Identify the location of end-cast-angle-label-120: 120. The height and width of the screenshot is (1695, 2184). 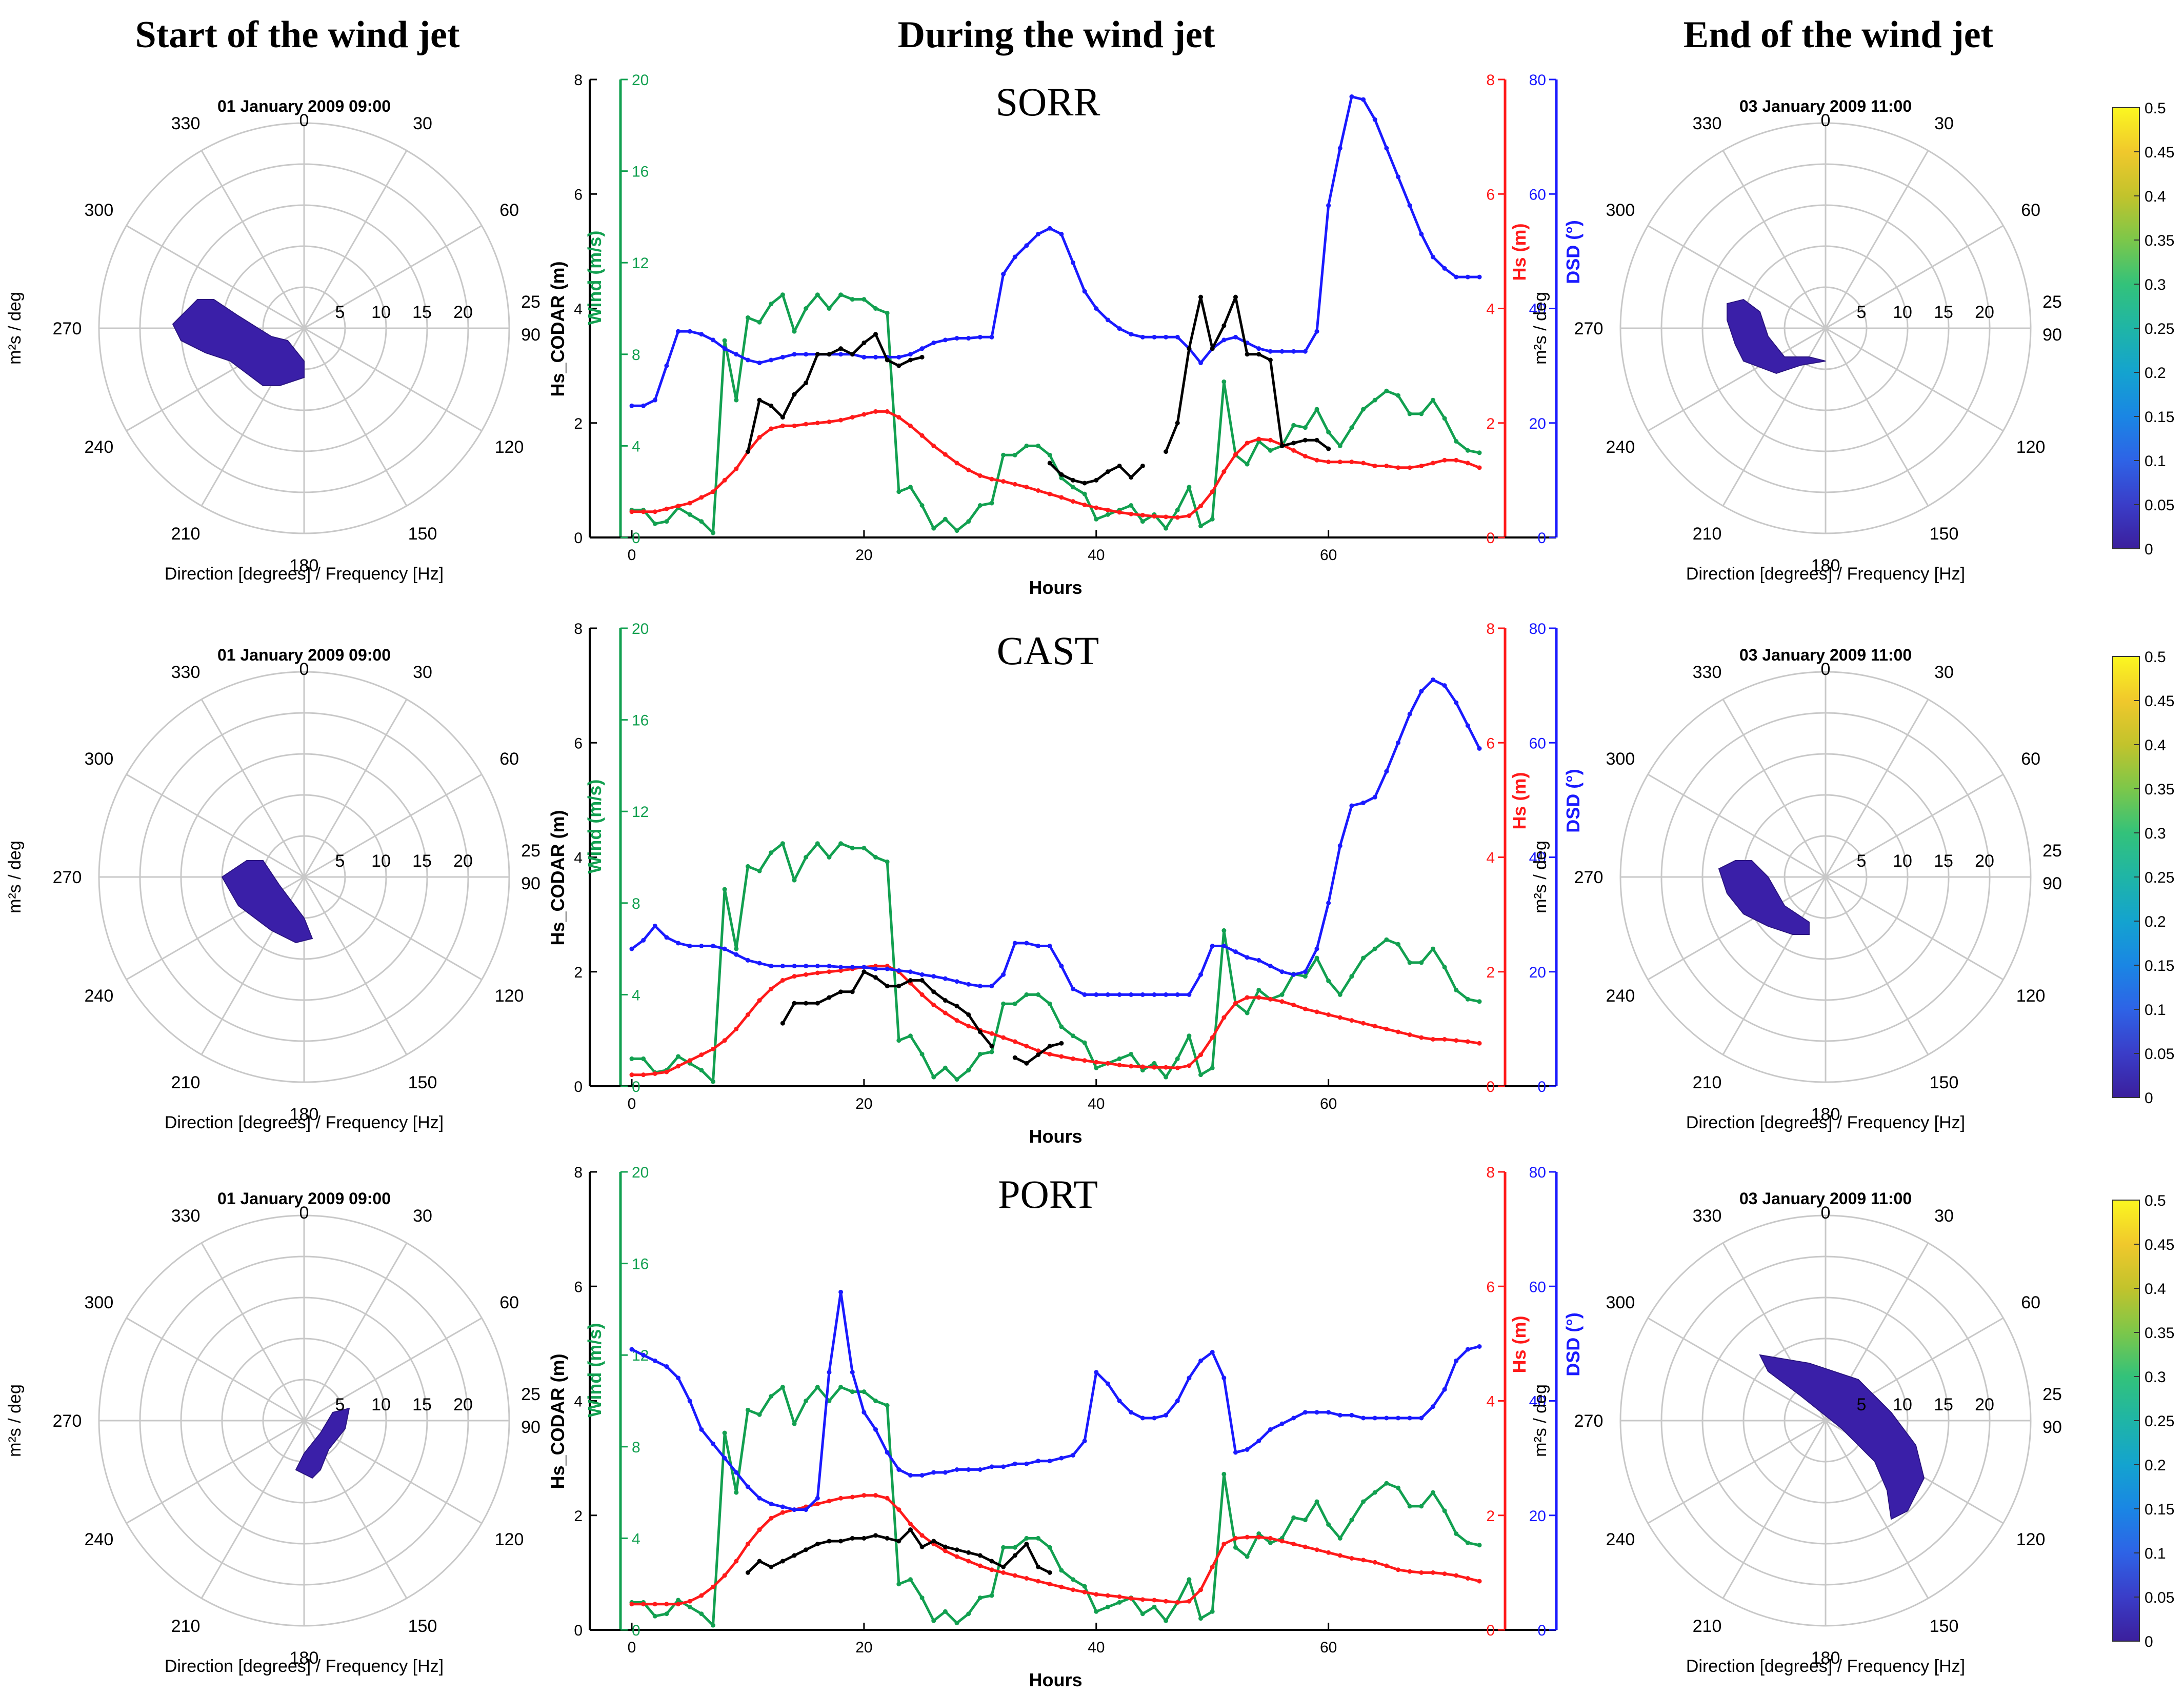
(2031, 996).